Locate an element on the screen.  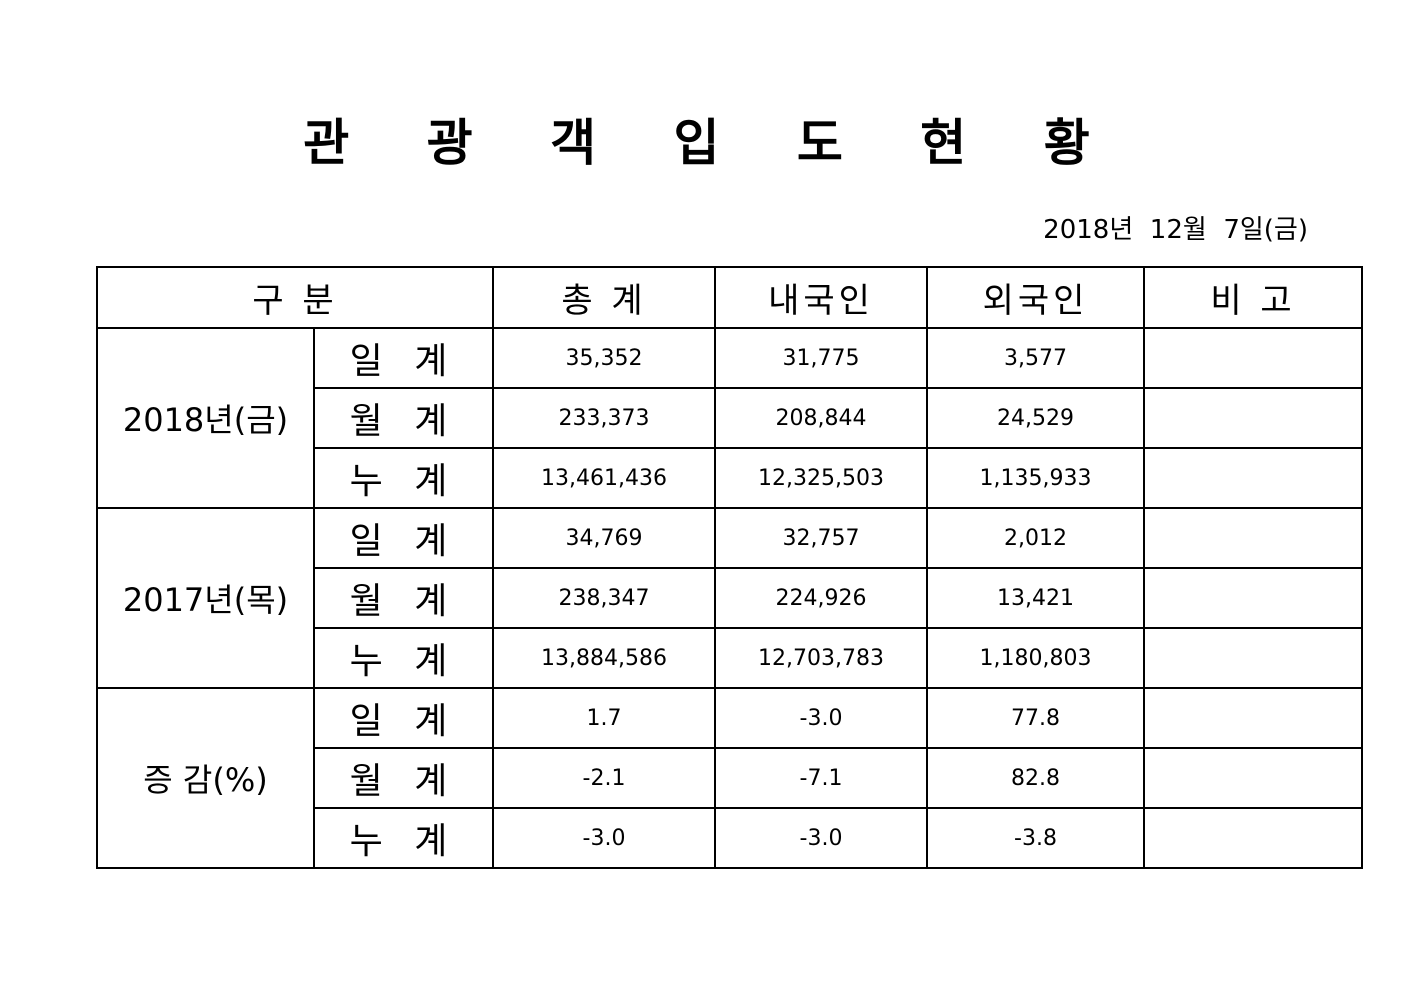
cell-foreign: 13,421 is located at coordinates (1035, 598).